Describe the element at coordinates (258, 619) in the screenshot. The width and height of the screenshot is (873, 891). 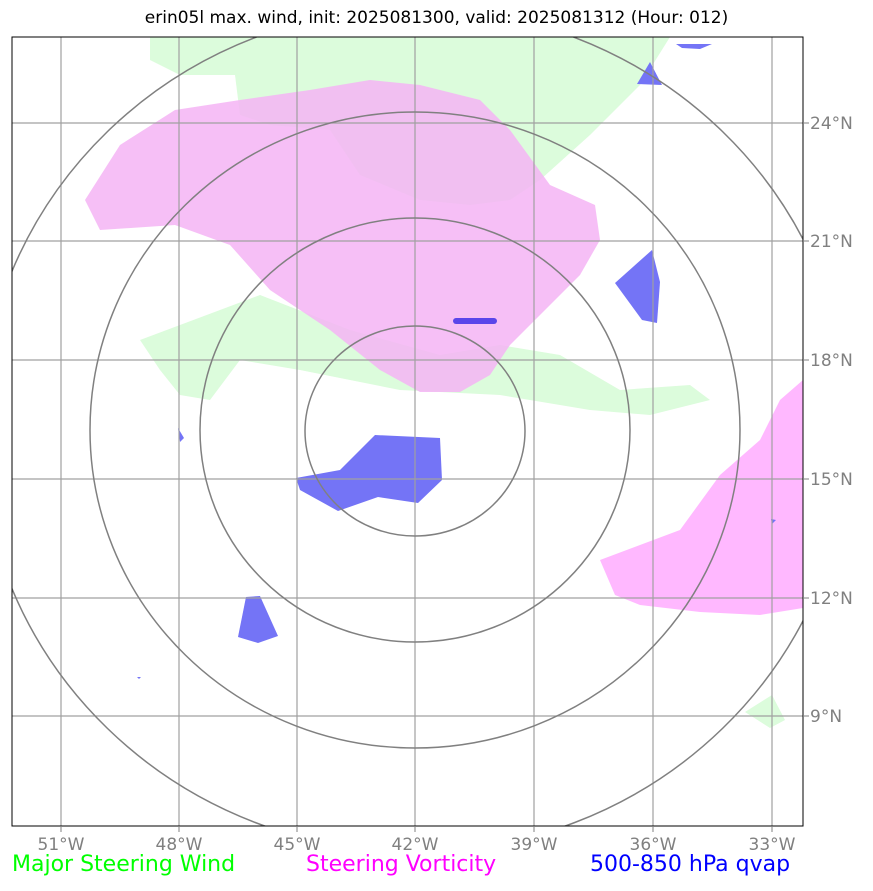
I see `qvap-area-southwest` at that location.